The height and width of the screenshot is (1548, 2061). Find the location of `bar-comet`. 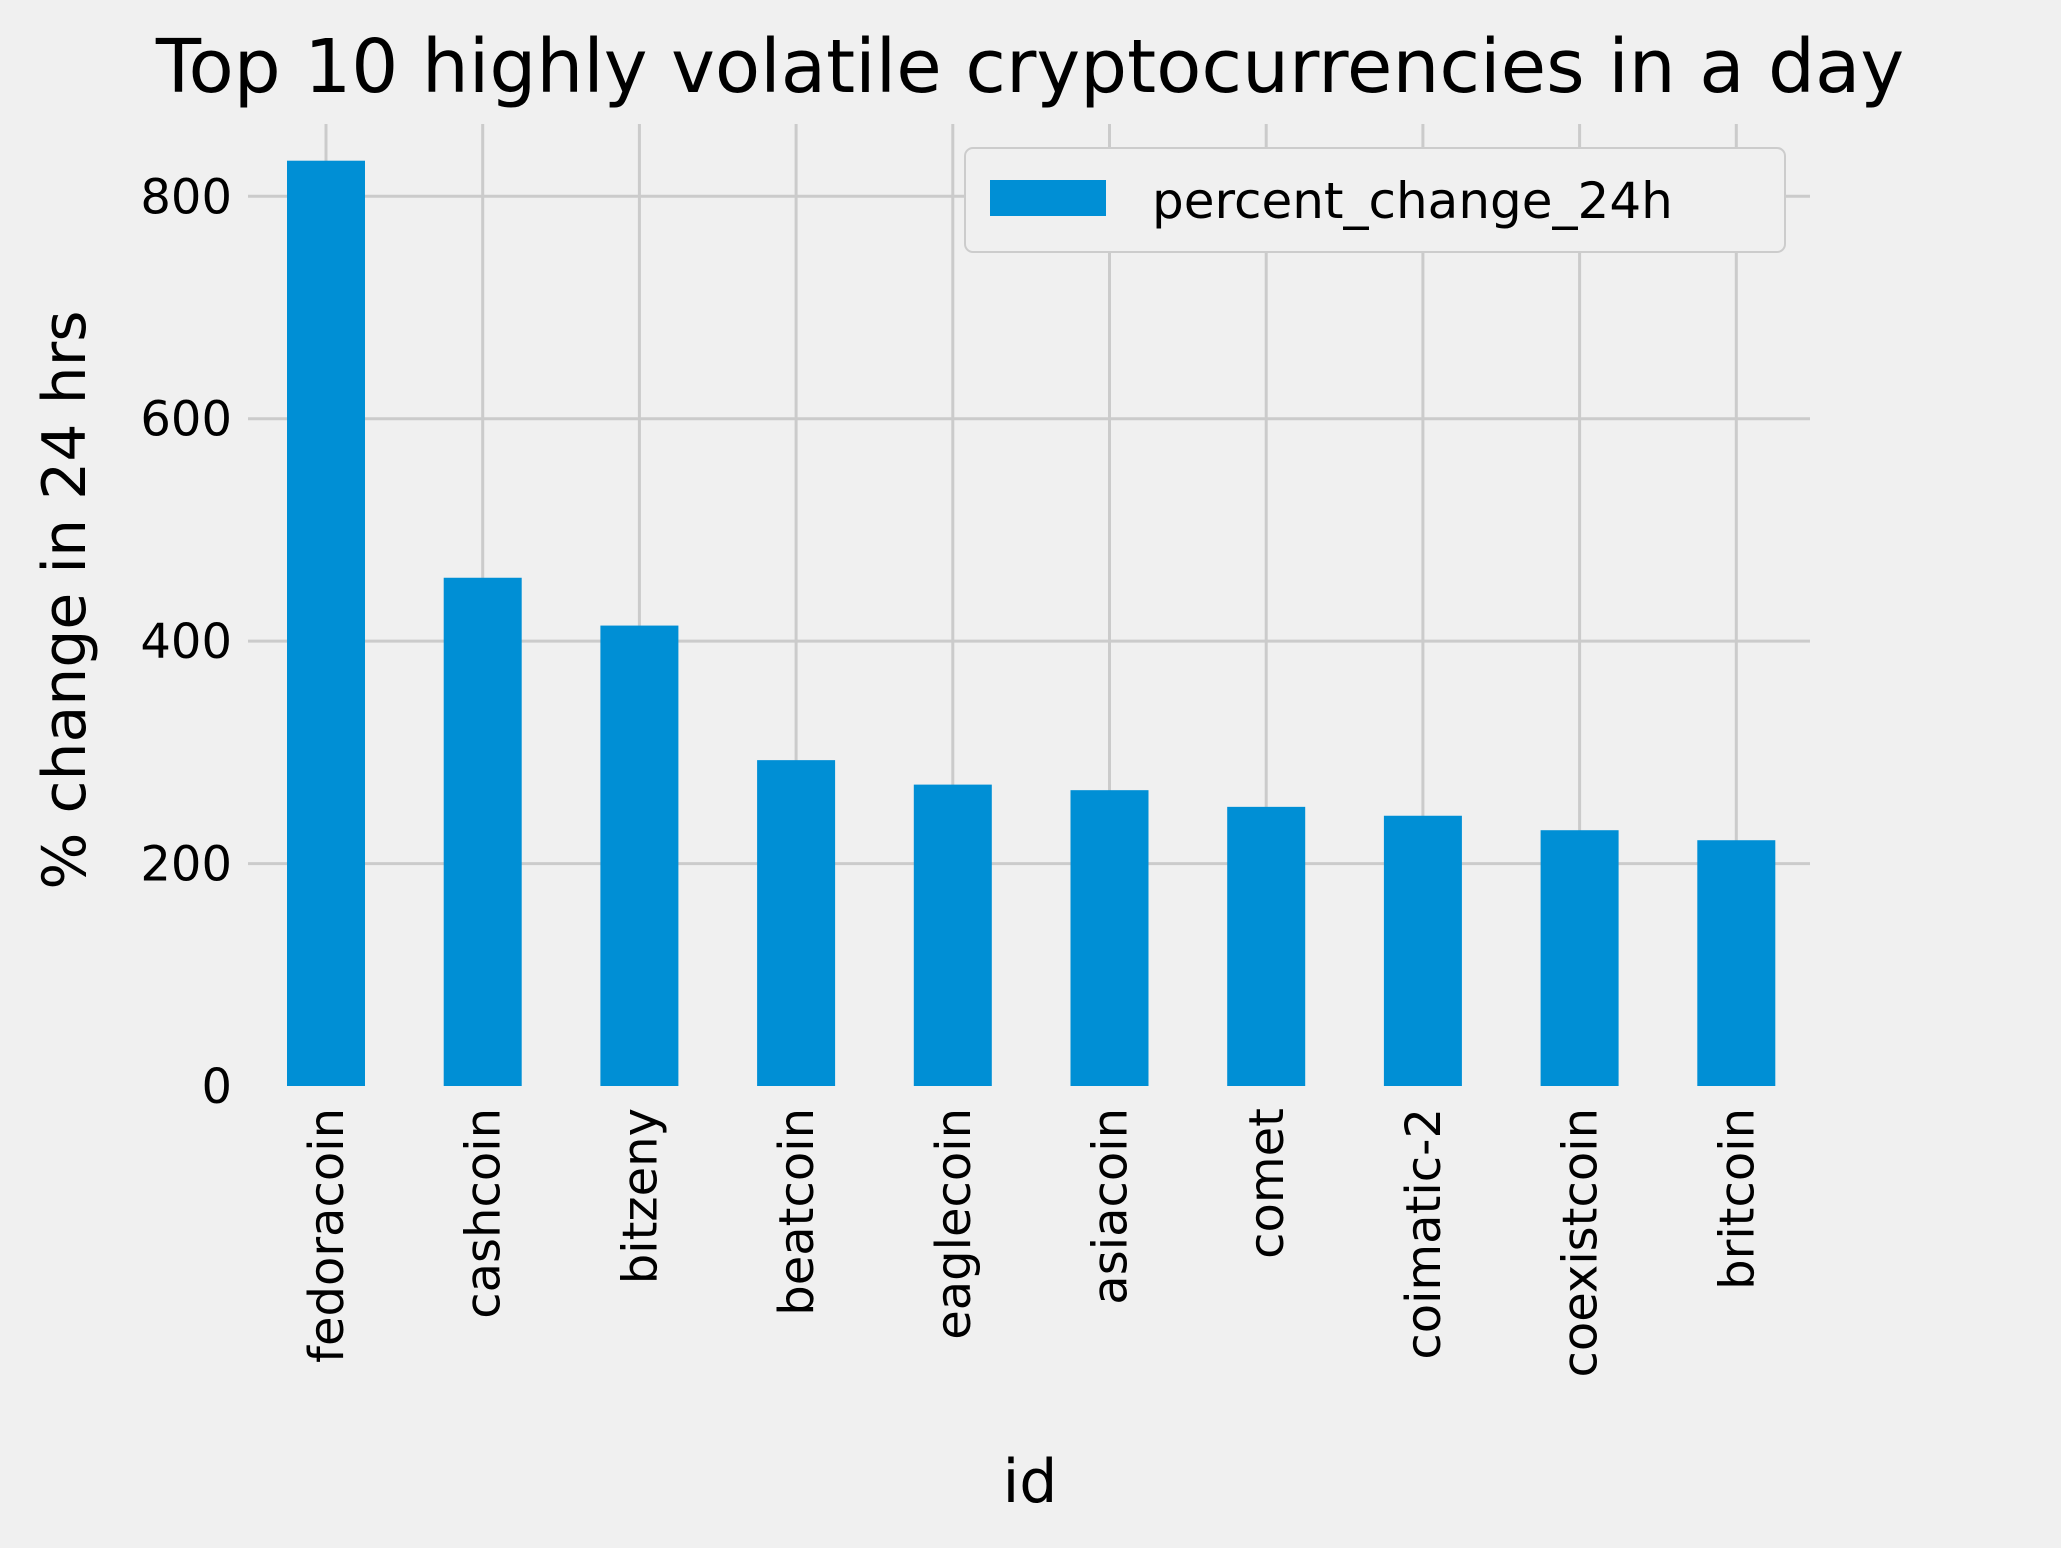

bar-comet is located at coordinates (1266, 946).